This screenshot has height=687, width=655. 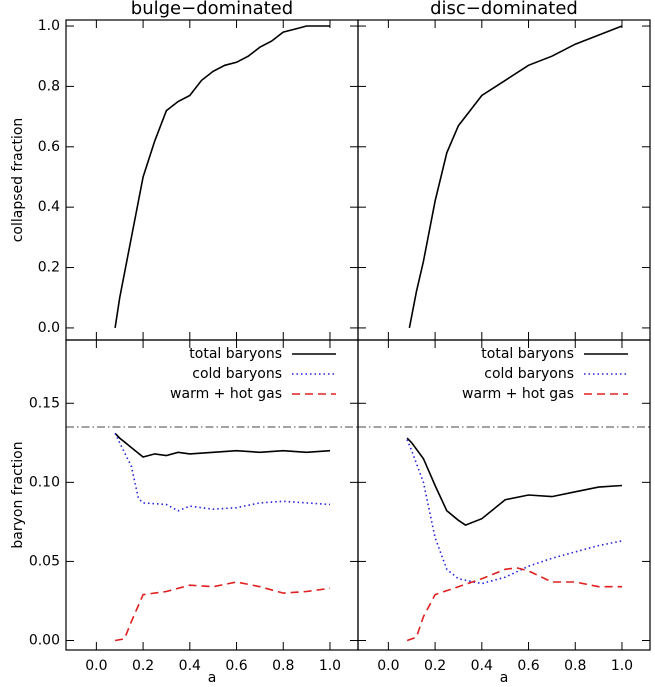 What do you see at coordinates (49, 207) in the screenshot?
I see `y-tick-label: 0.4` at bounding box center [49, 207].